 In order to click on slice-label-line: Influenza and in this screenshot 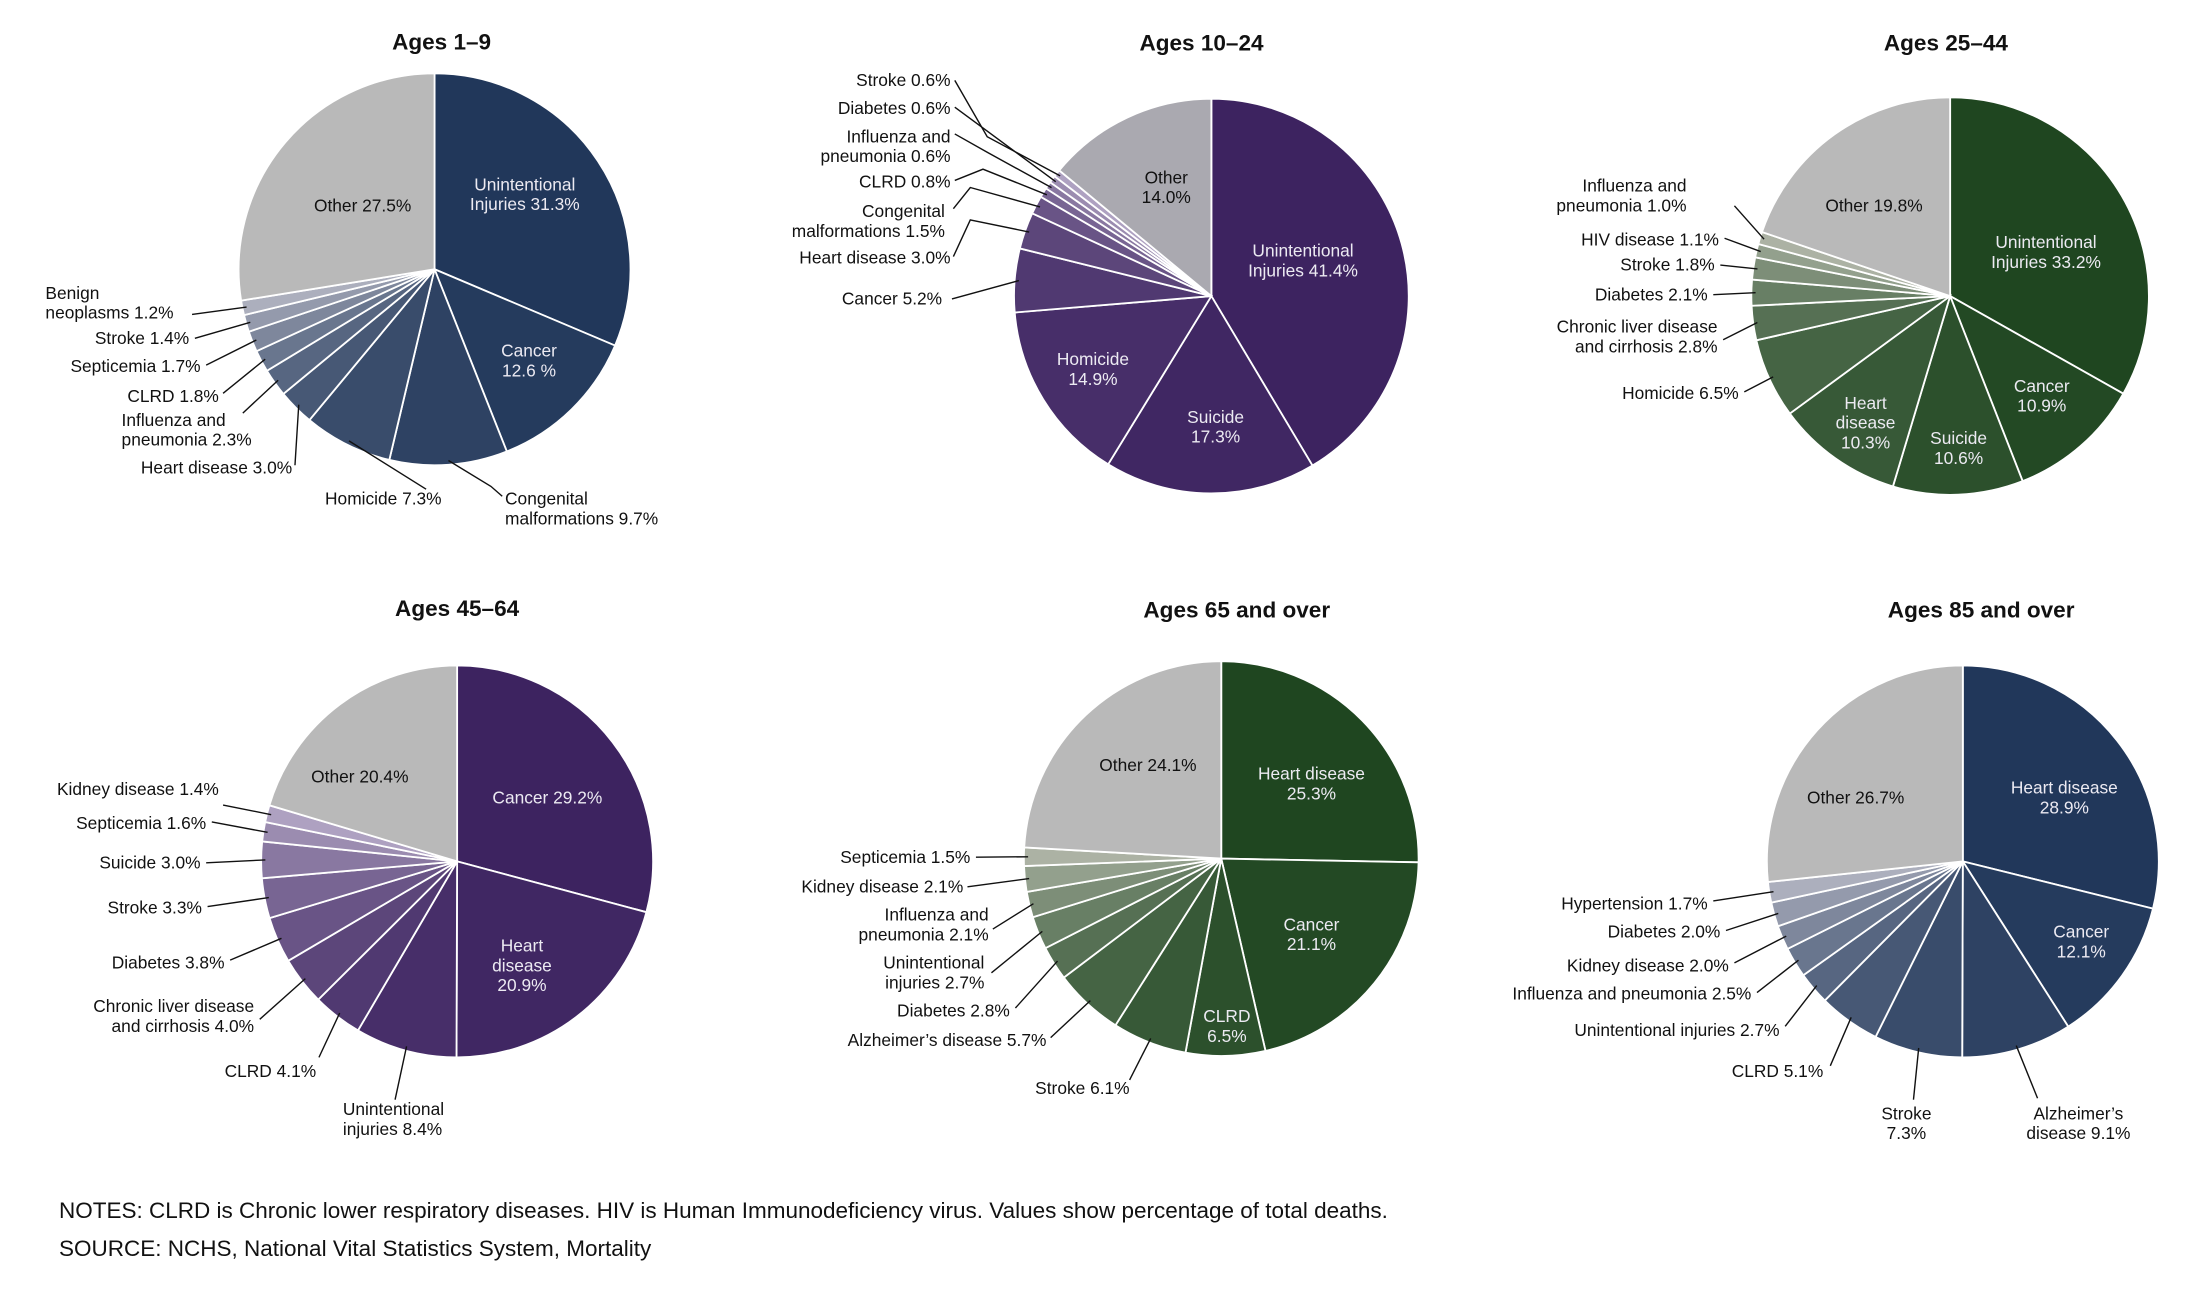, I will do `click(937, 915)`.